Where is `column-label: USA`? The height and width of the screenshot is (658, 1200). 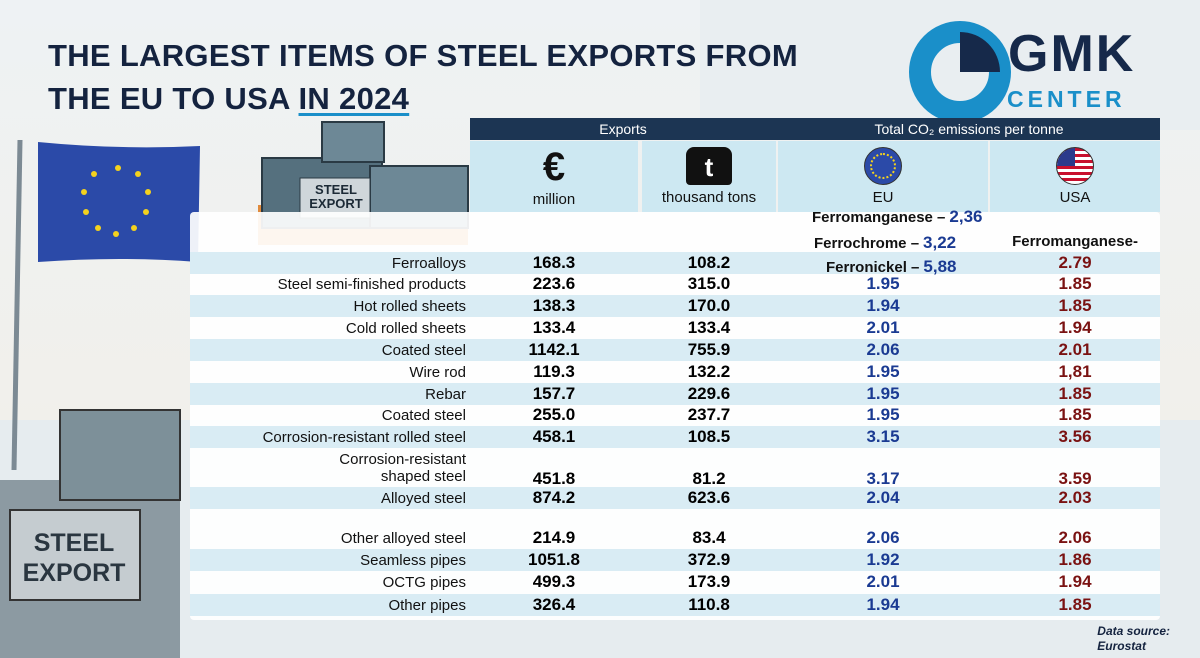 column-label: USA is located at coordinates (1075, 197).